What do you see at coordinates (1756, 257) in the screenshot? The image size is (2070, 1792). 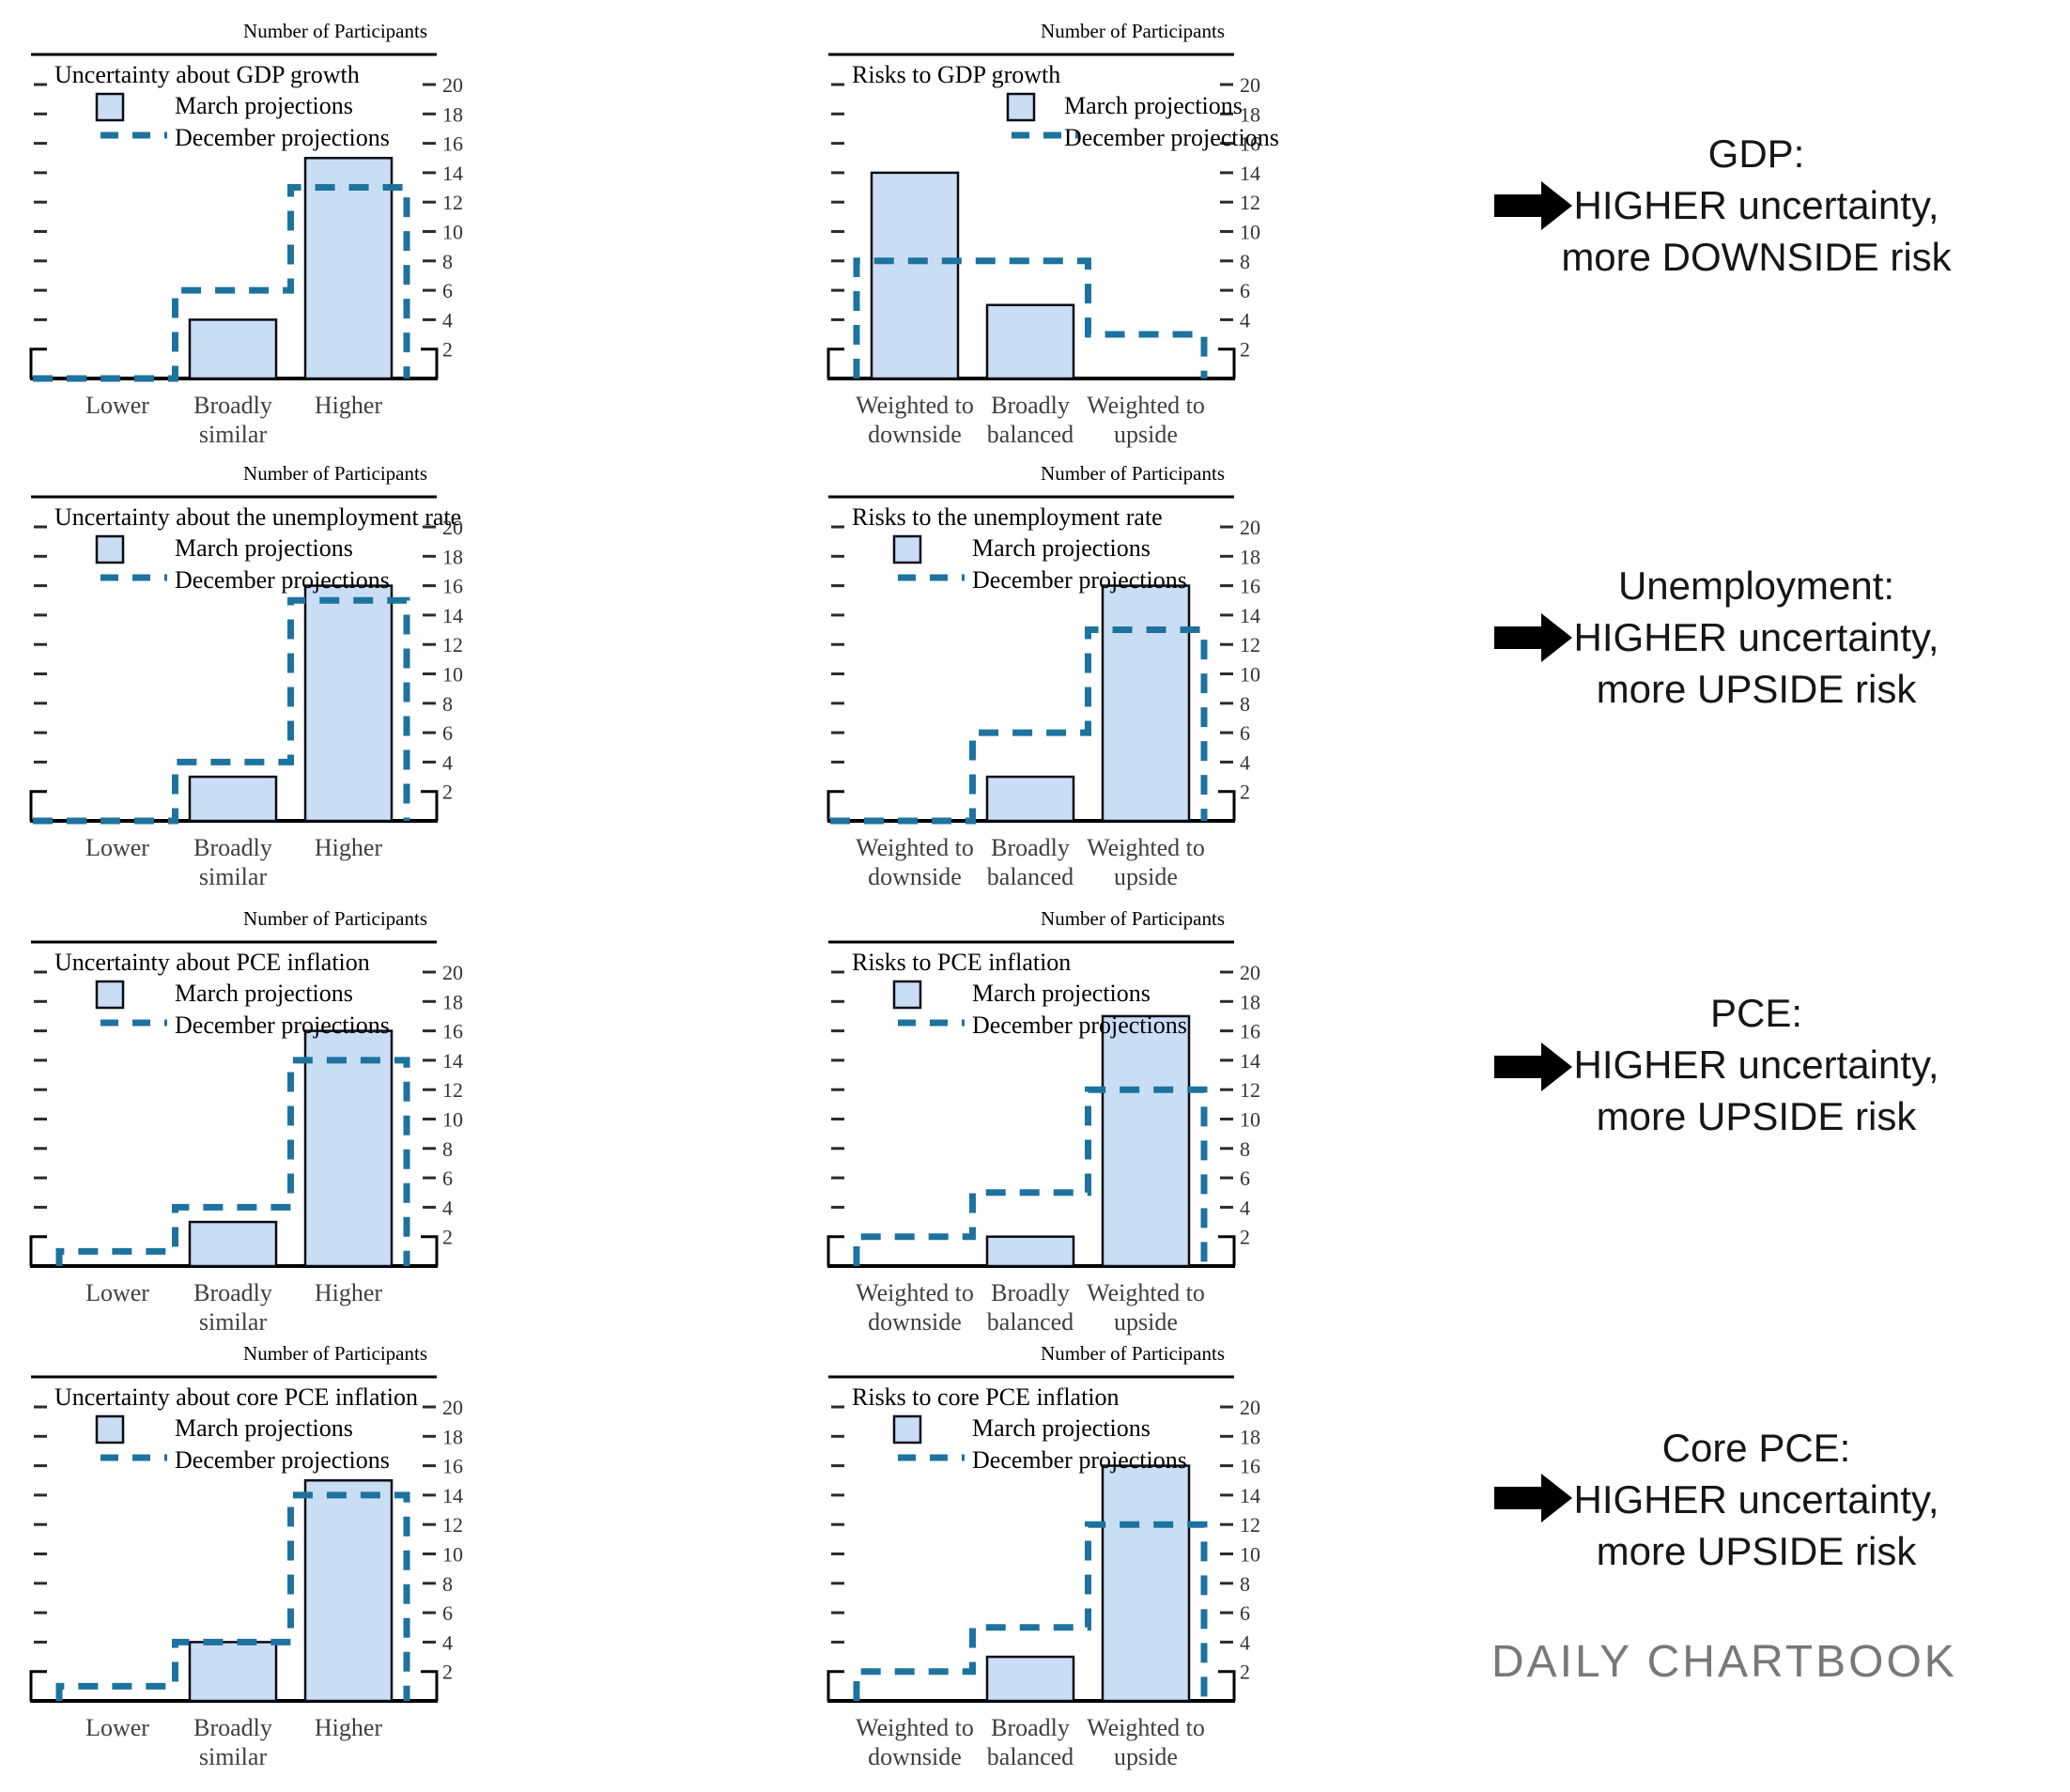 I see `annotation-line: more DOWNSIDE risk` at bounding box center [1756, 257].